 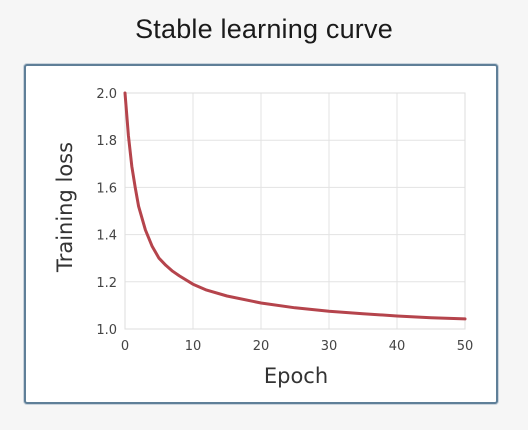 I want to click on chart-title: Stable learning curve, so click(x=264, y=29).